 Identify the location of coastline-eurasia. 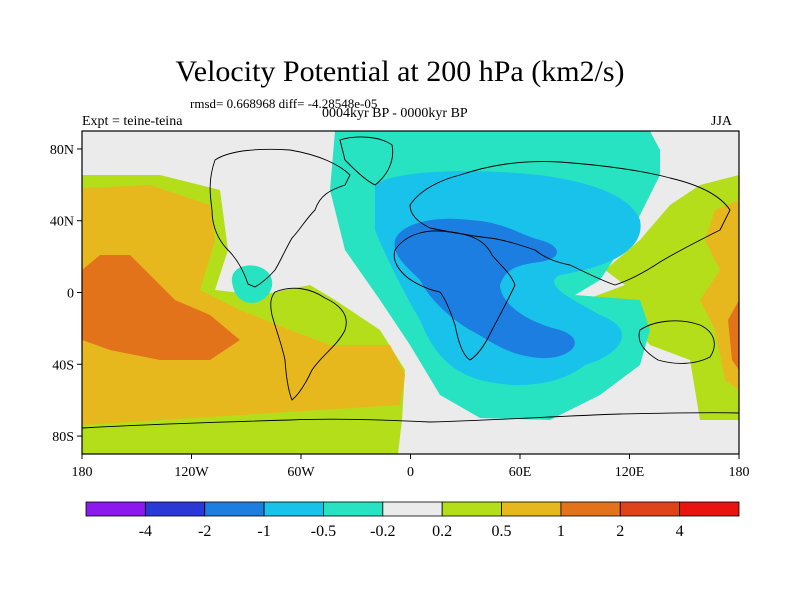
(570, 223).